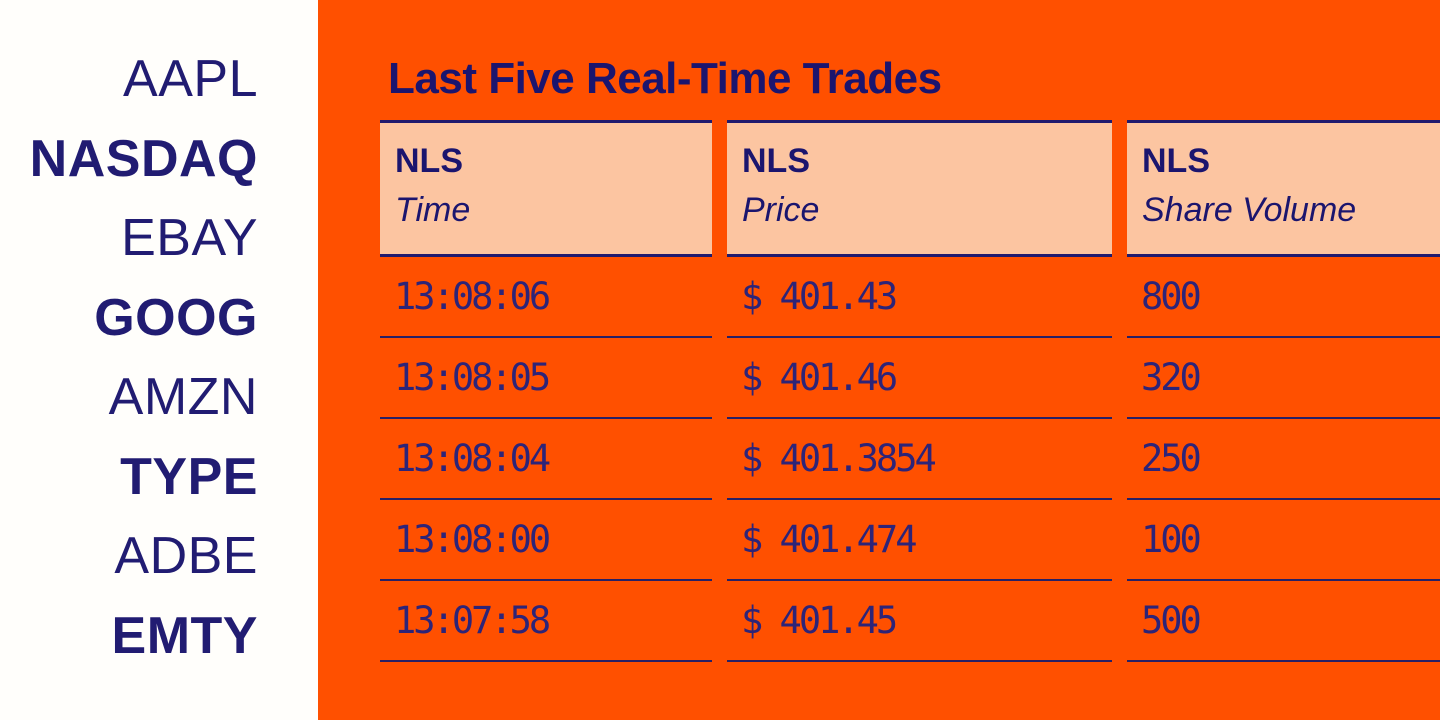  Describe the element at coordinates (781, 210) in the screenshot. I see `column-label-price: Price` at that location.